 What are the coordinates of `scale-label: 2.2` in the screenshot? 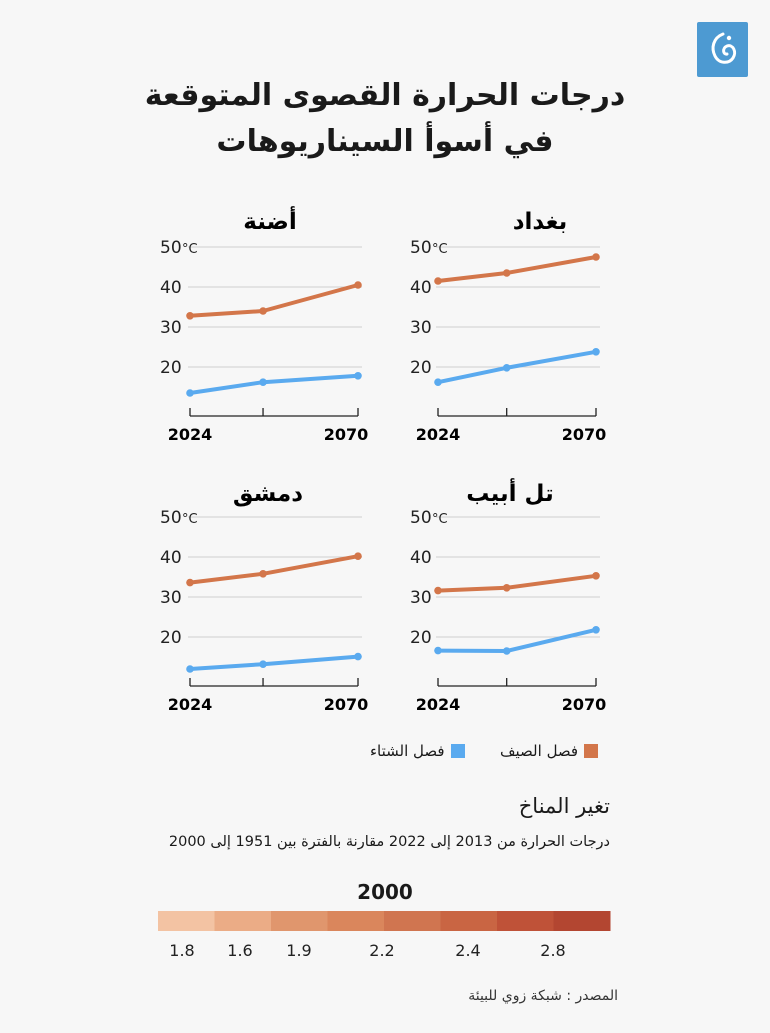 It's located at (381, 950).